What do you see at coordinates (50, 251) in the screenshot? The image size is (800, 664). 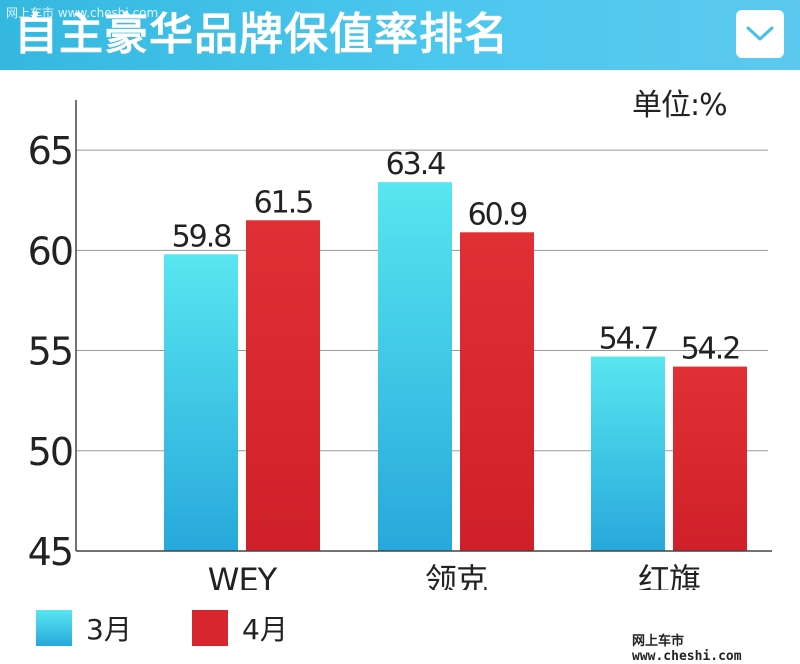 I see `y-tick-label: 60` at bounding box center [50, 251].